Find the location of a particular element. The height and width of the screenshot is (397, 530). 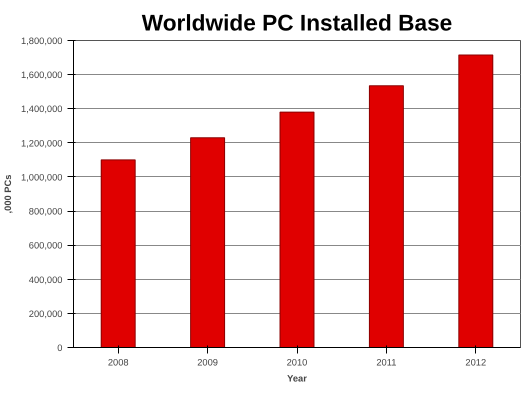

x-tick-label: 2011 is located at coordinates (386, 363).